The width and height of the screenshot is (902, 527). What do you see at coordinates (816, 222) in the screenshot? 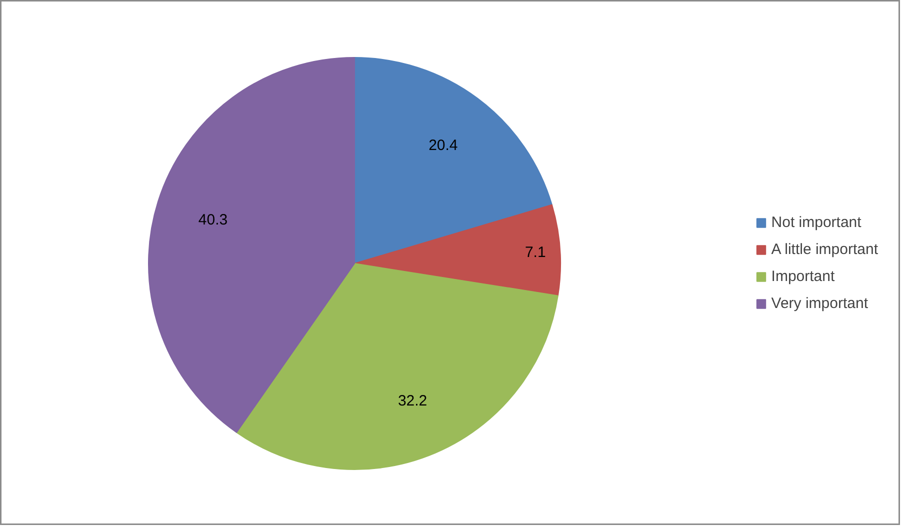
I see `legend-label: Not important` at bounding box center [816, 222].